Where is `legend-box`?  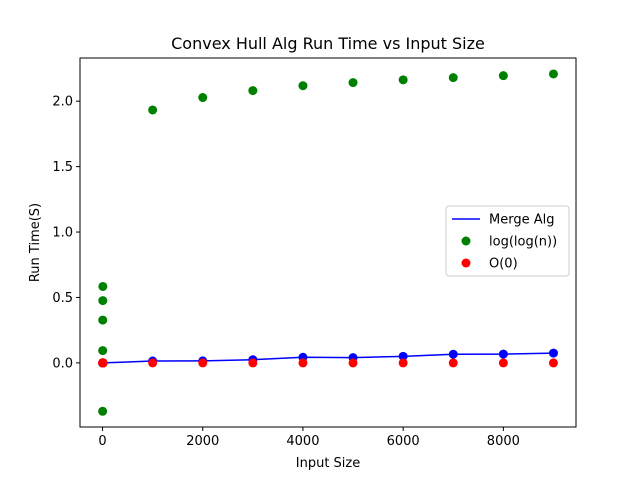 legend-box is located at coordinates (507, 241).